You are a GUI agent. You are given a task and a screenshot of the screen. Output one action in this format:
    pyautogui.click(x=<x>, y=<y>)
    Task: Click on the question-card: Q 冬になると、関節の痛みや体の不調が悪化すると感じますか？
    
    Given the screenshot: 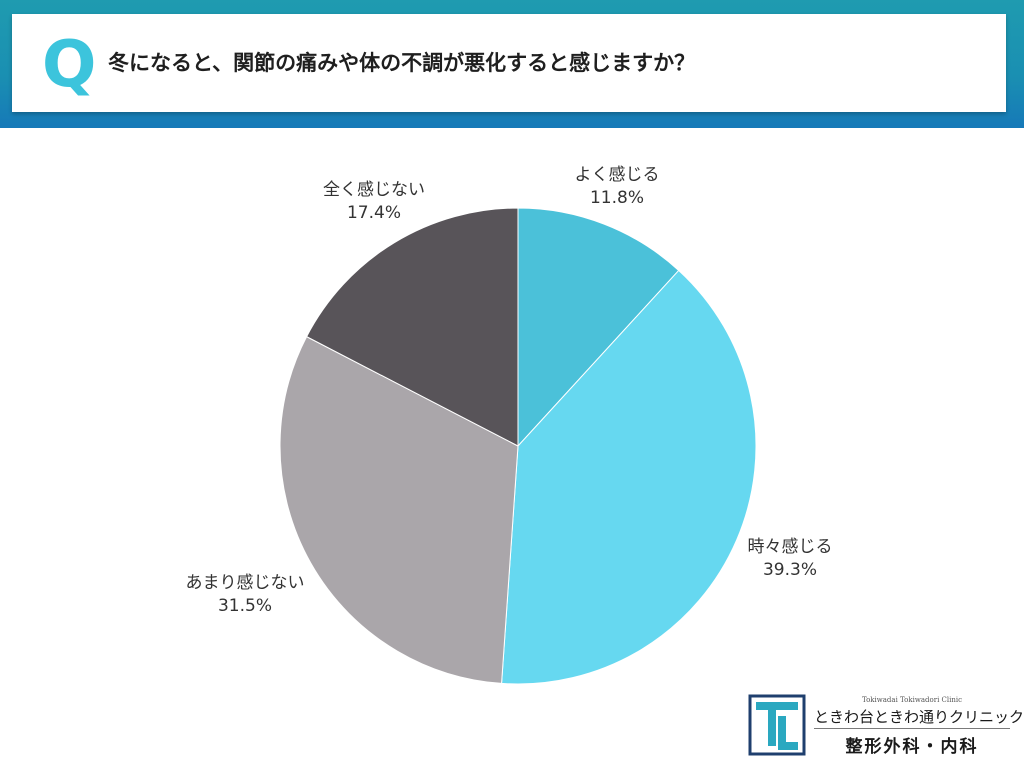 What is the action you would take?
    pyautogui.click(x=509, y=63)
    